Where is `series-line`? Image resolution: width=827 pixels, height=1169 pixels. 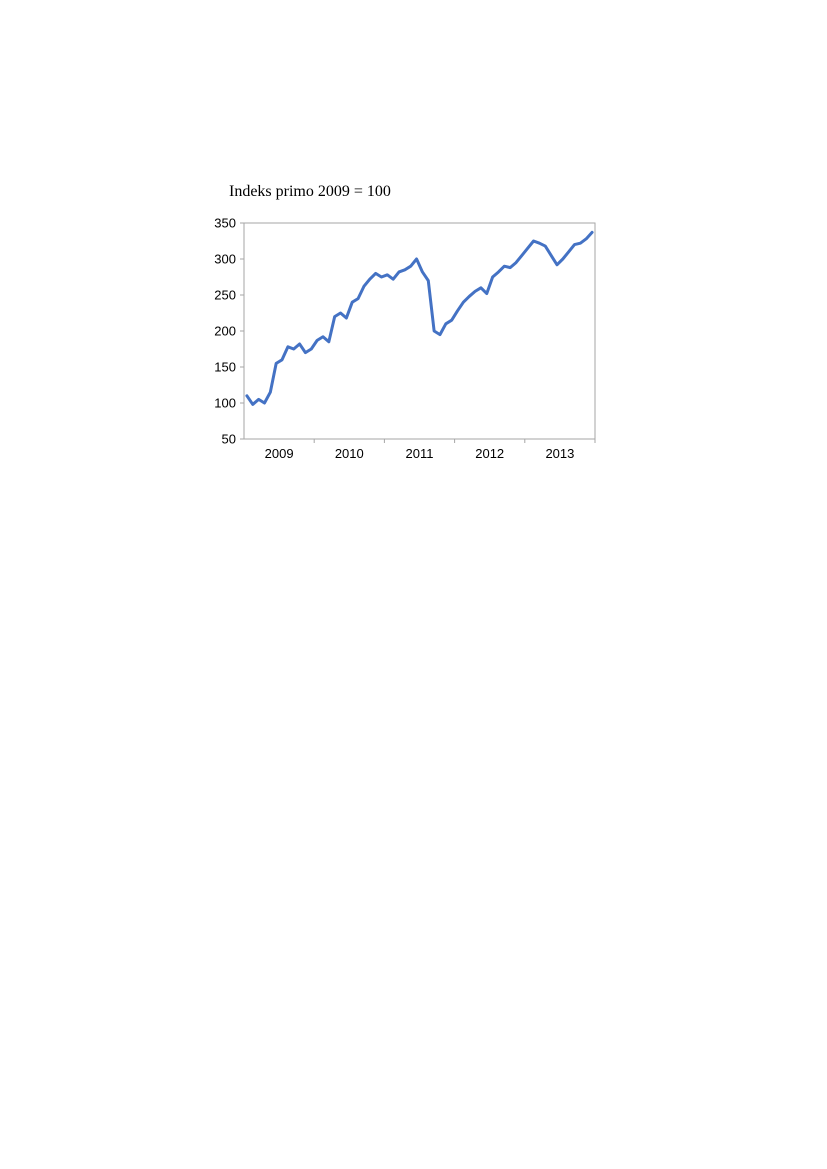
series-line is located at coordinates (419, 318).